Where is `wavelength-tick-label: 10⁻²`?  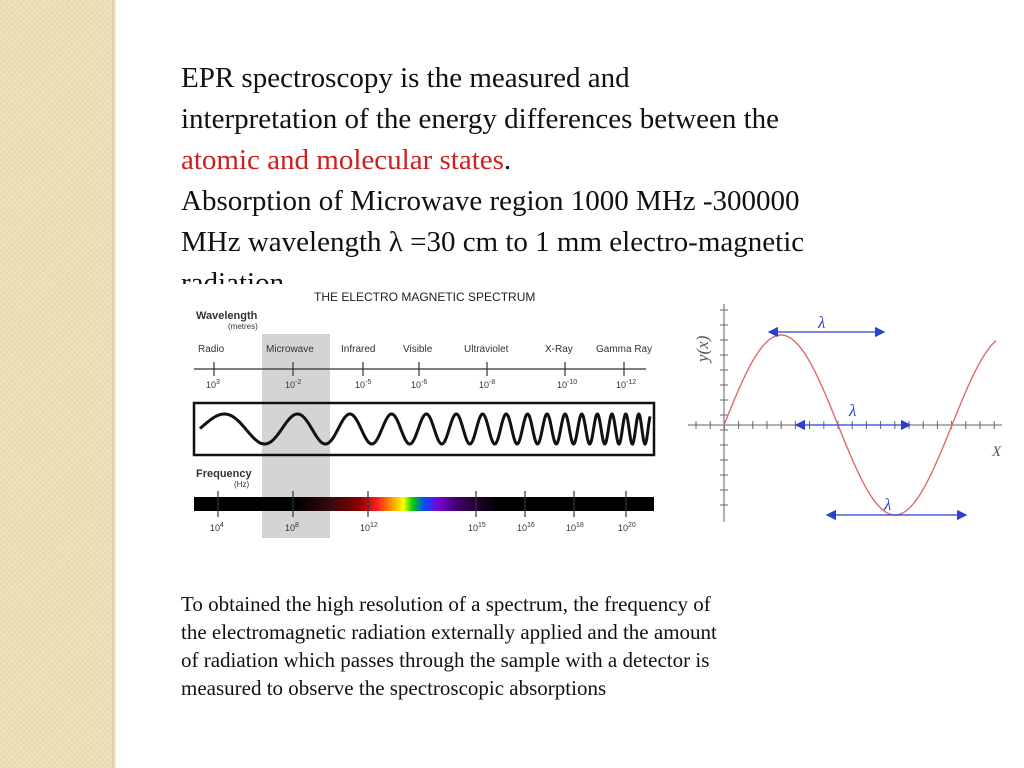
wavelength-tick-label: 10⁻² is located at coordinates (293, 384).